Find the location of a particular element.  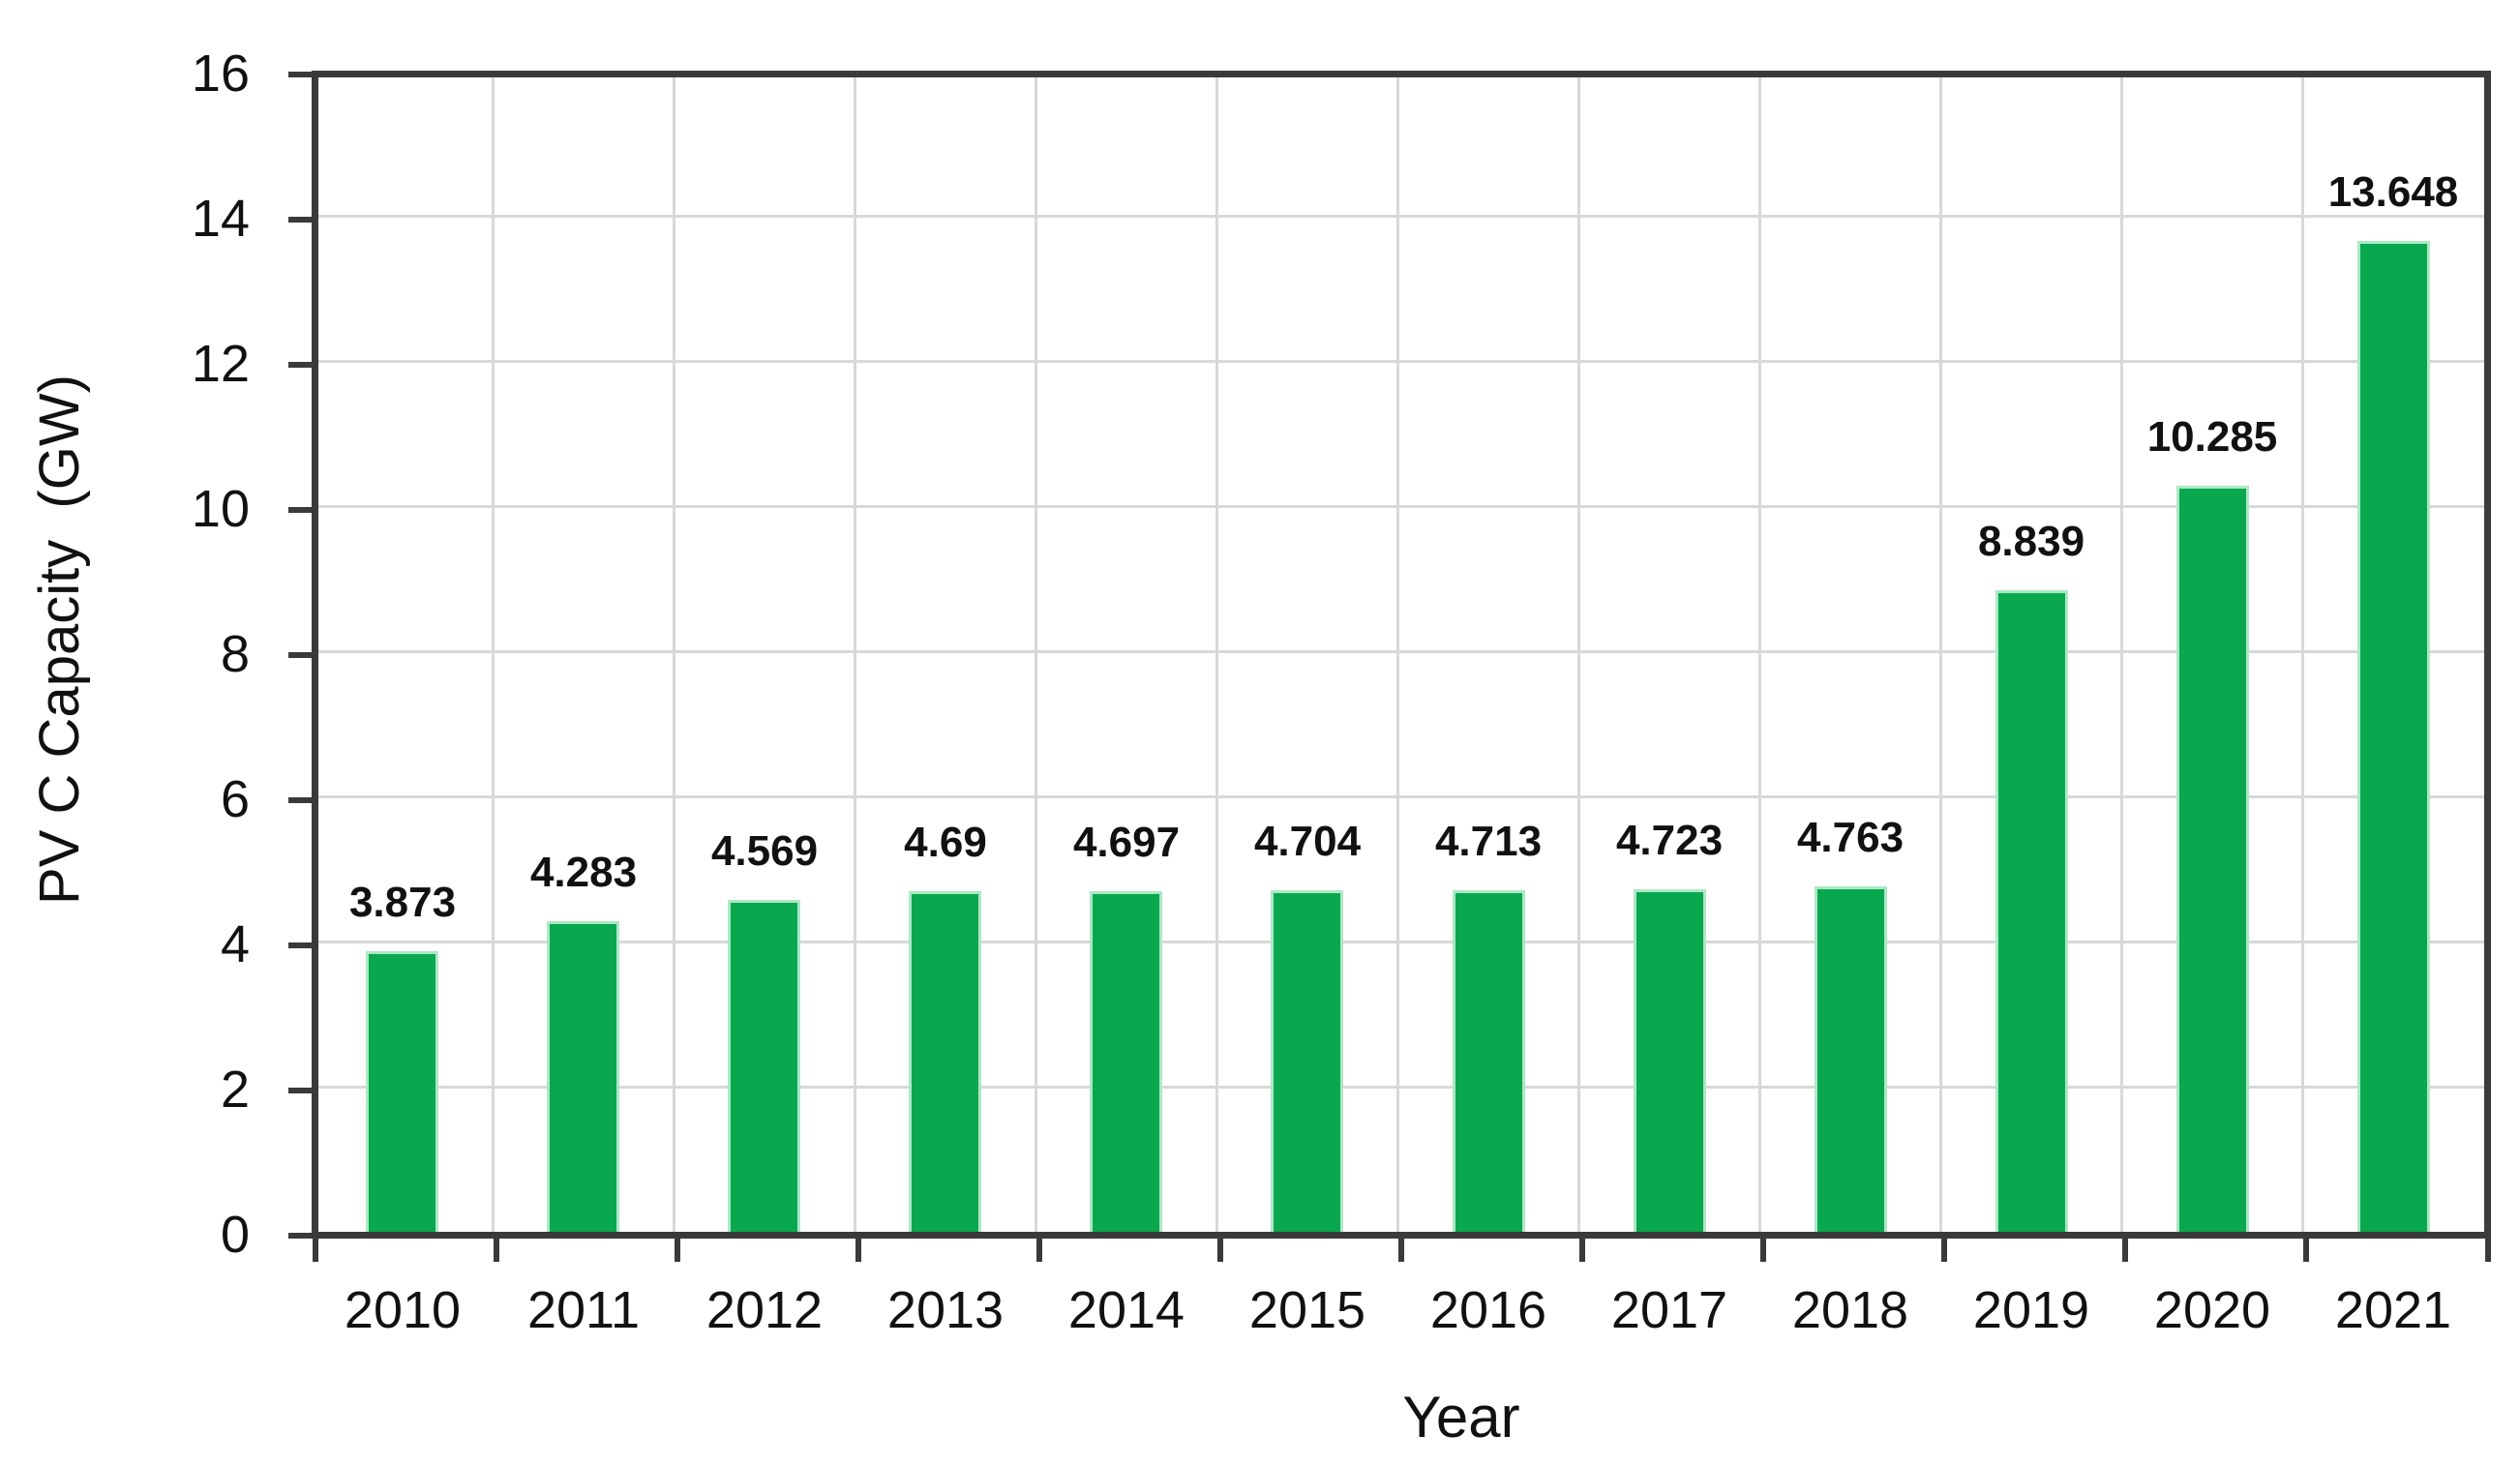

x-axis-tick-label: 2020 is located at coordinates (2212, 1310).